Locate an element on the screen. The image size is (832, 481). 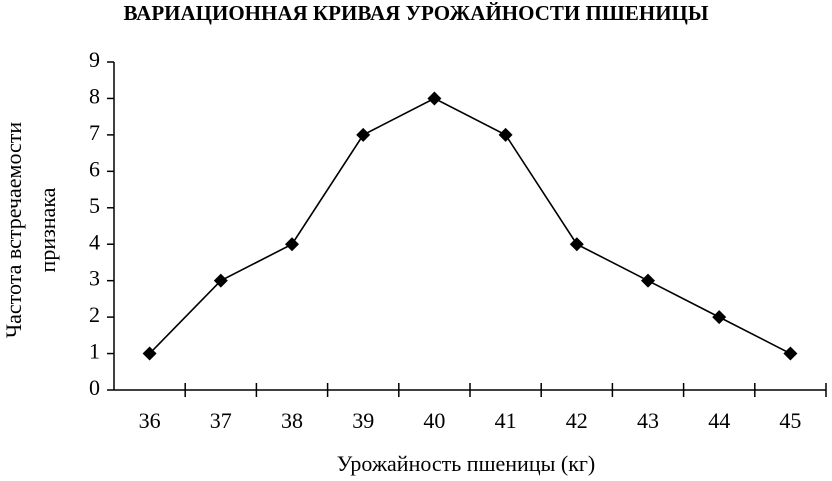
x-tick-label: 43 is located at coordinates (648, 420).